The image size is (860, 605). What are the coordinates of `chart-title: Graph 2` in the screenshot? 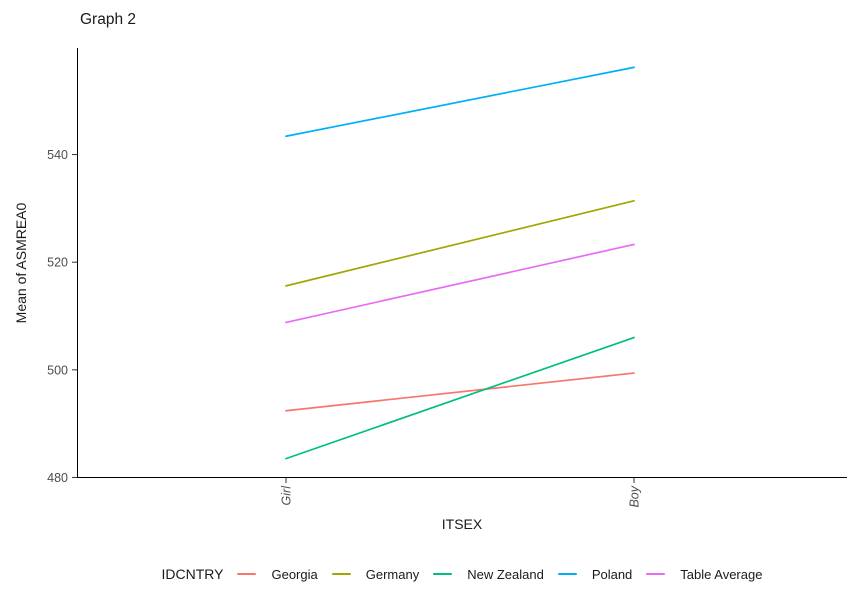 It's located at (108, 19).